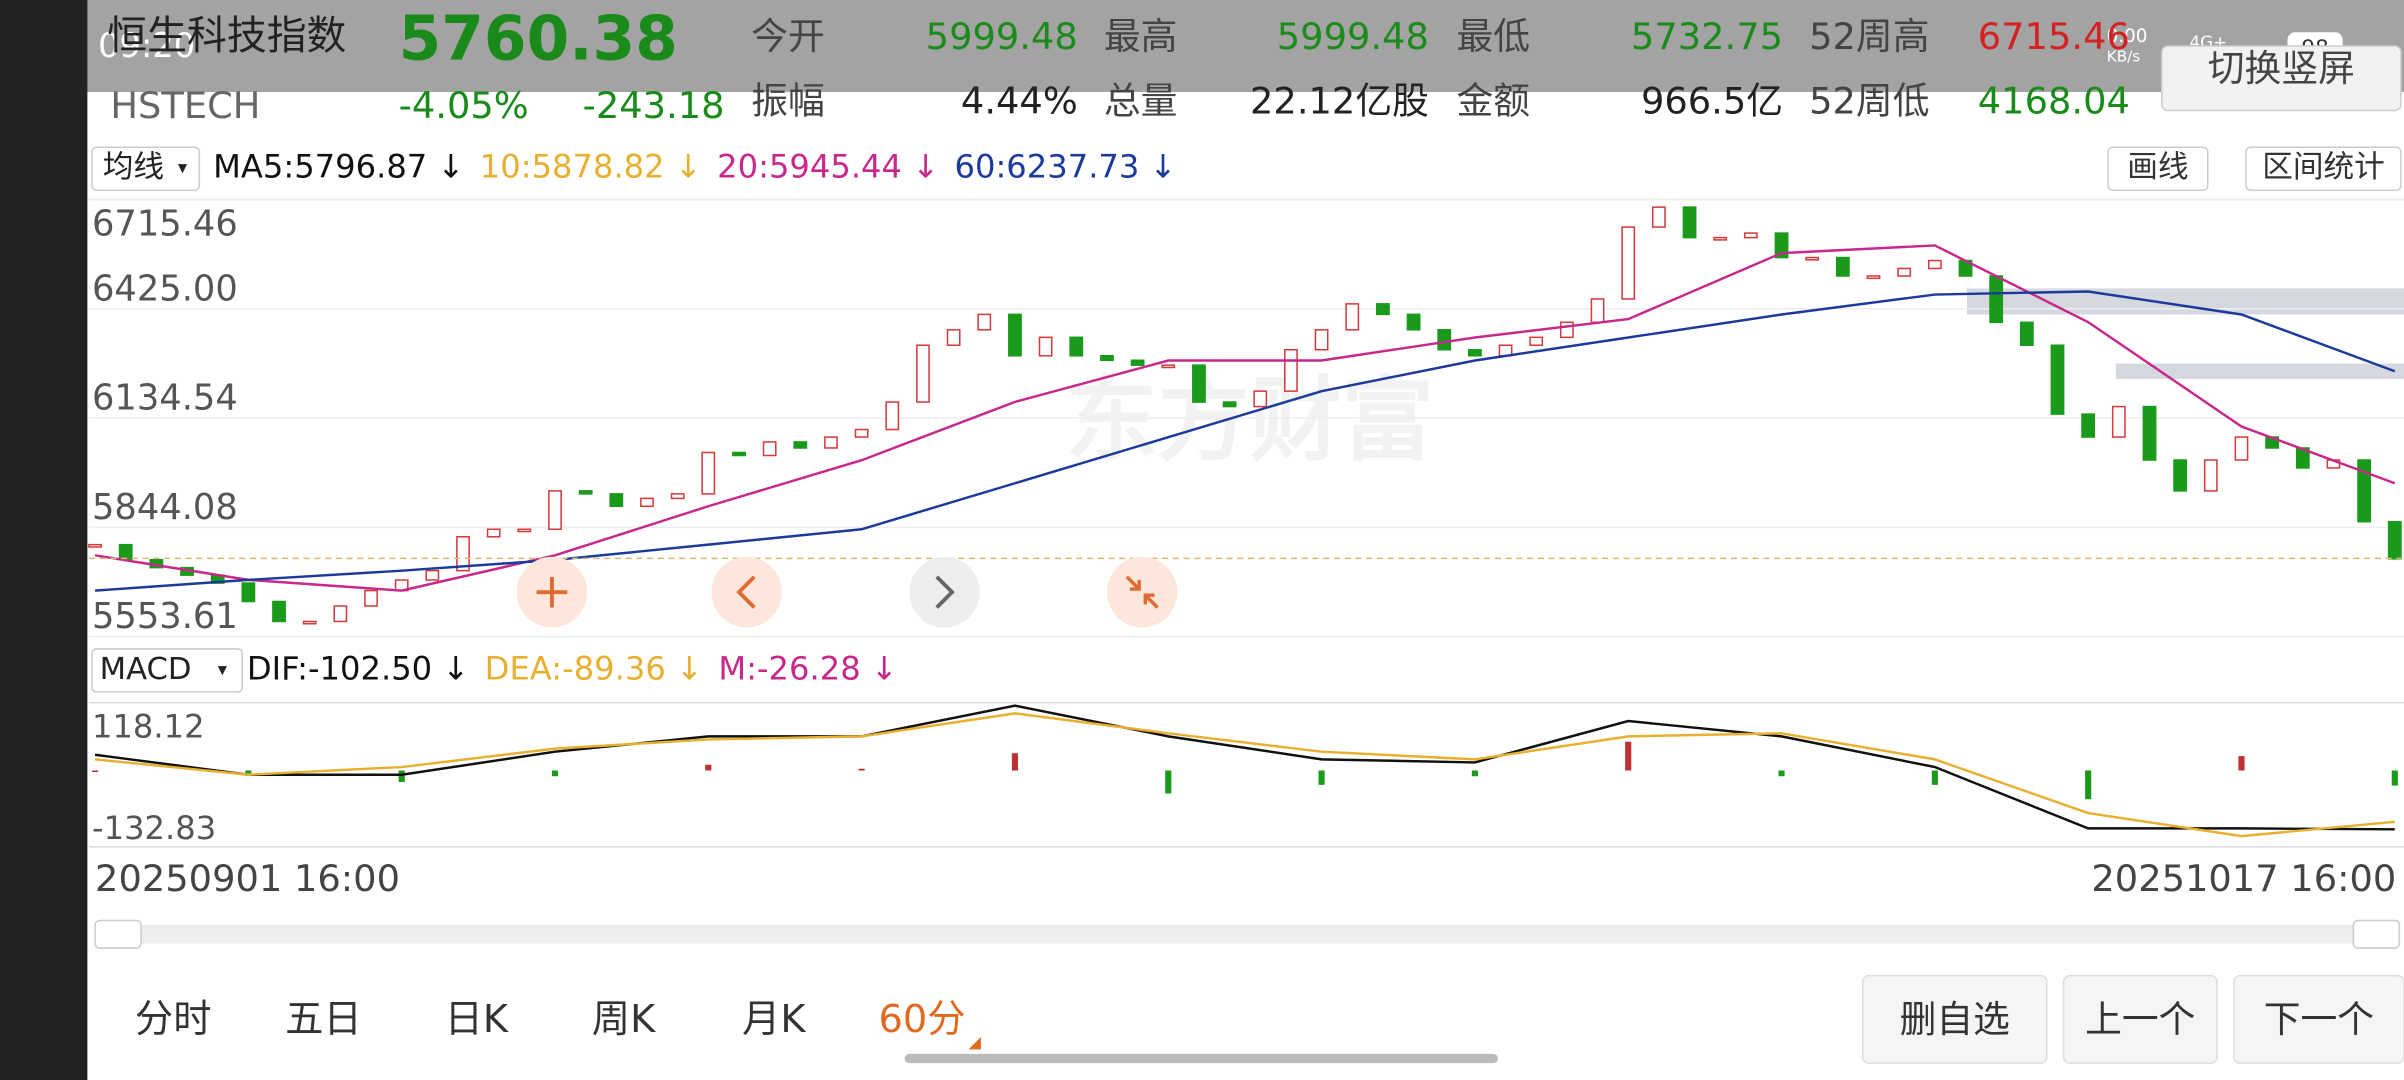 The height and width of the screenshot is (1080, 2404). I want to click on plus-icon, so click(552, 592).